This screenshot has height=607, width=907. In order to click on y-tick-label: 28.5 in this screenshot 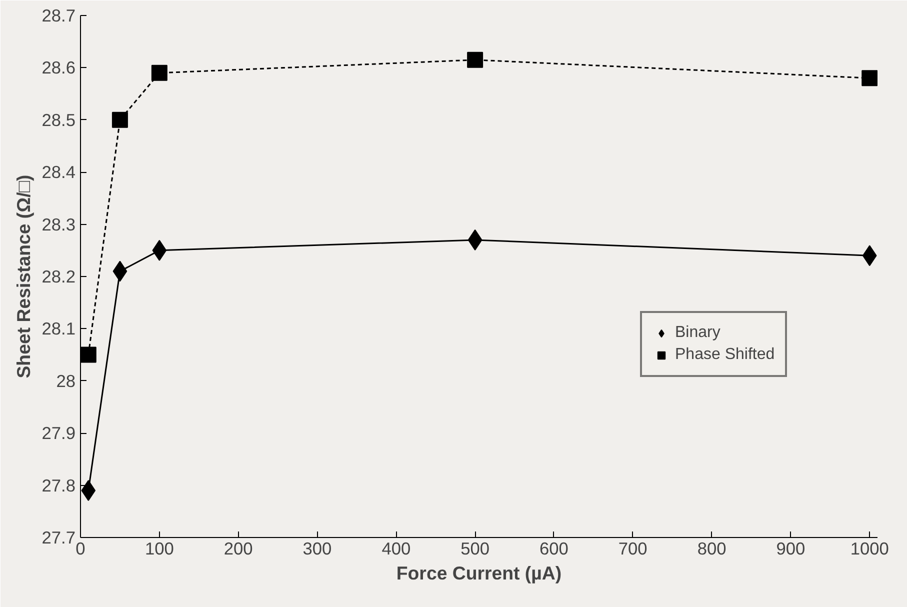, I will do `click(59, 120)`.